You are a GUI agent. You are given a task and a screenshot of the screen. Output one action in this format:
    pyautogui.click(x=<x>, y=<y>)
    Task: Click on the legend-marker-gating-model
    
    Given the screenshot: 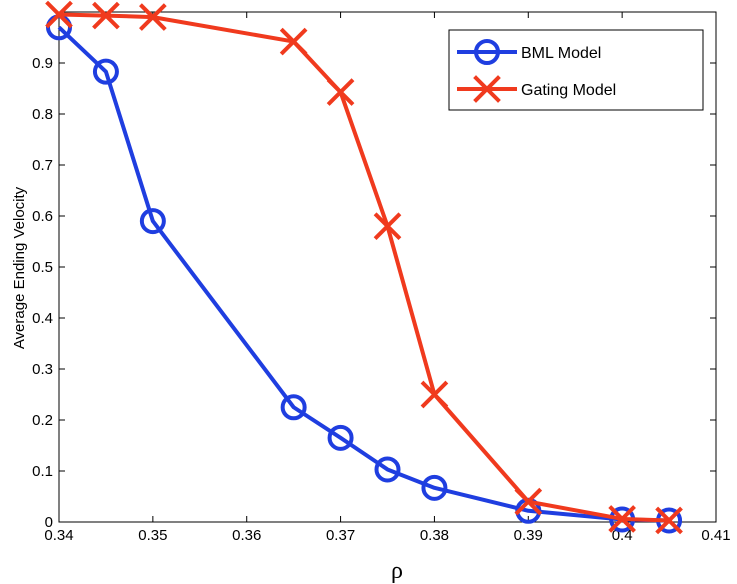 What is the action you would take?
    pyautogui.click(x=487, y=89)
    